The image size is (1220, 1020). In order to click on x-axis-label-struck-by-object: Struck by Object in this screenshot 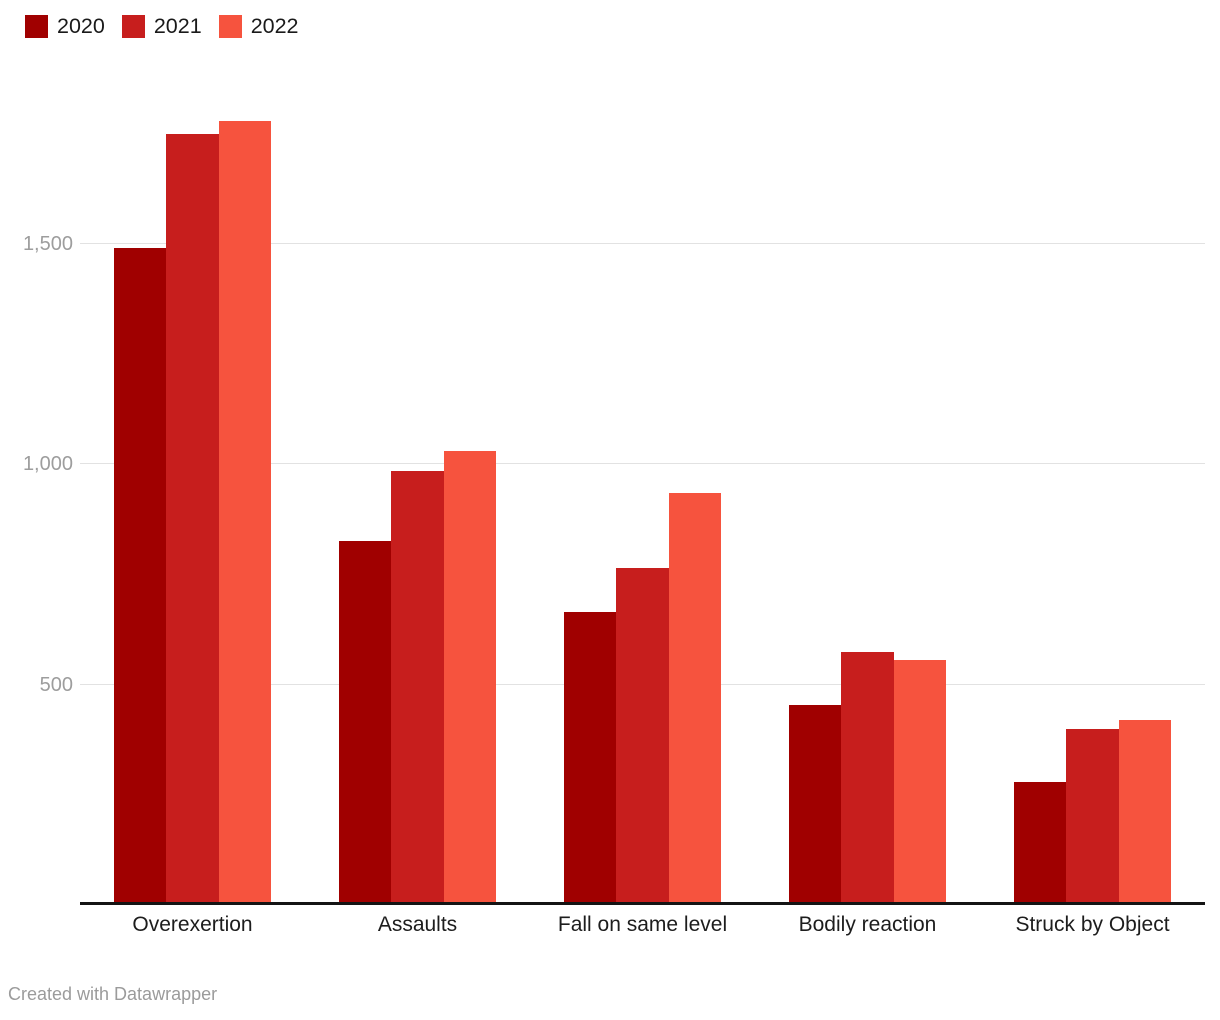, I will do `click(1092, 924)`.